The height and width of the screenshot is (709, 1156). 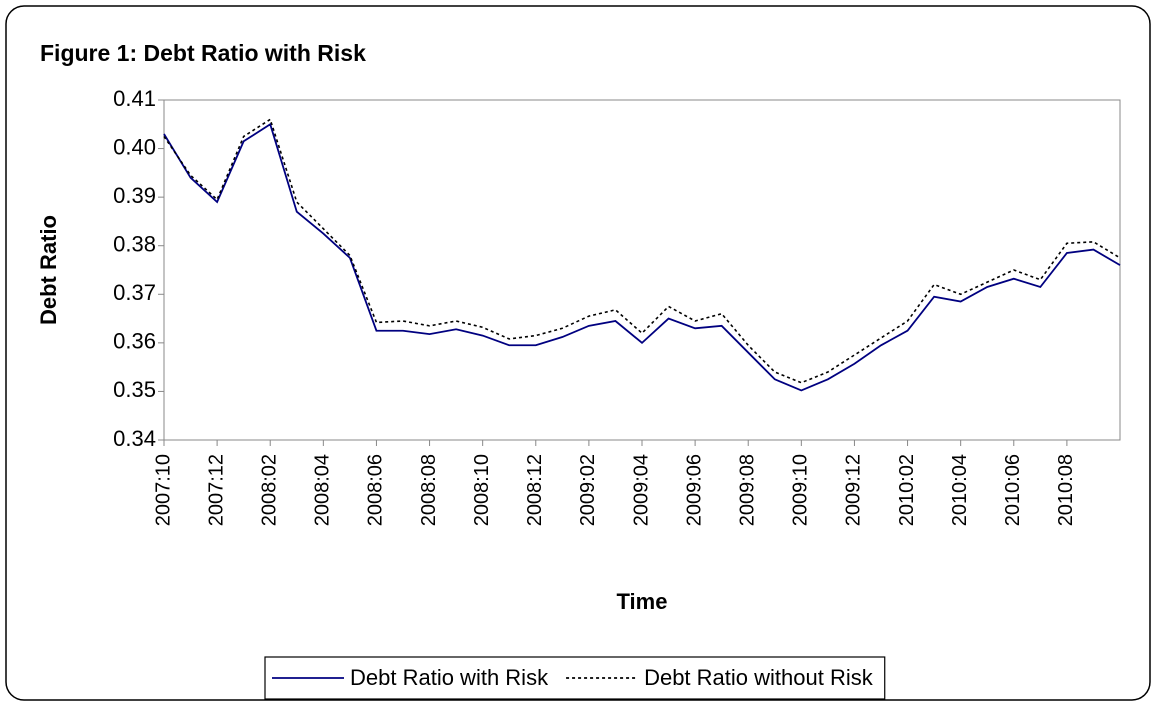 I want to click on x-tick-label: 2008:04, so click(x=323, y=490).